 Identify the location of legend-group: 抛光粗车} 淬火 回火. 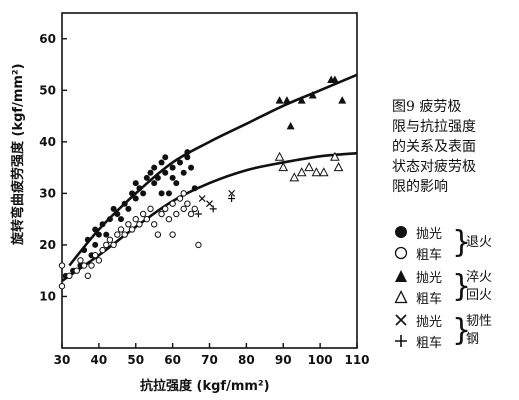
(455, 287).